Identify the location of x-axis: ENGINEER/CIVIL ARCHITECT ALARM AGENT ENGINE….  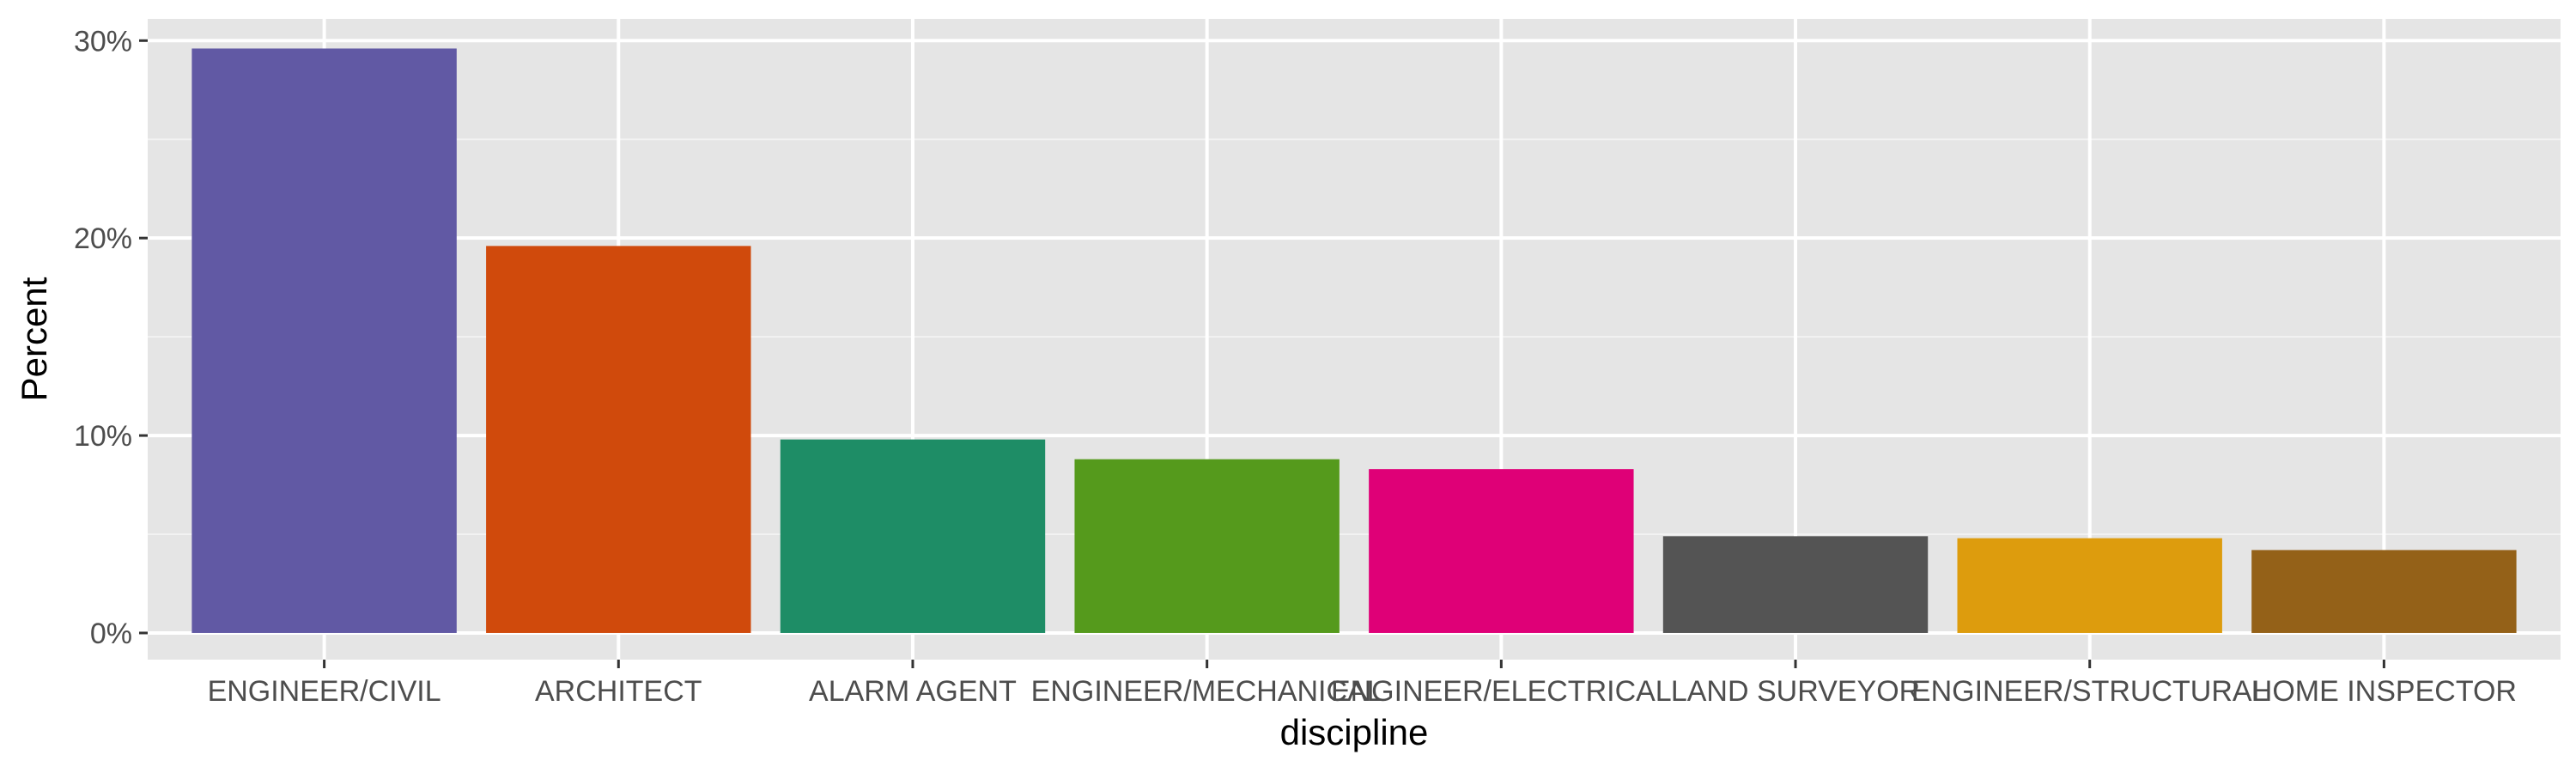
(1363, 684).